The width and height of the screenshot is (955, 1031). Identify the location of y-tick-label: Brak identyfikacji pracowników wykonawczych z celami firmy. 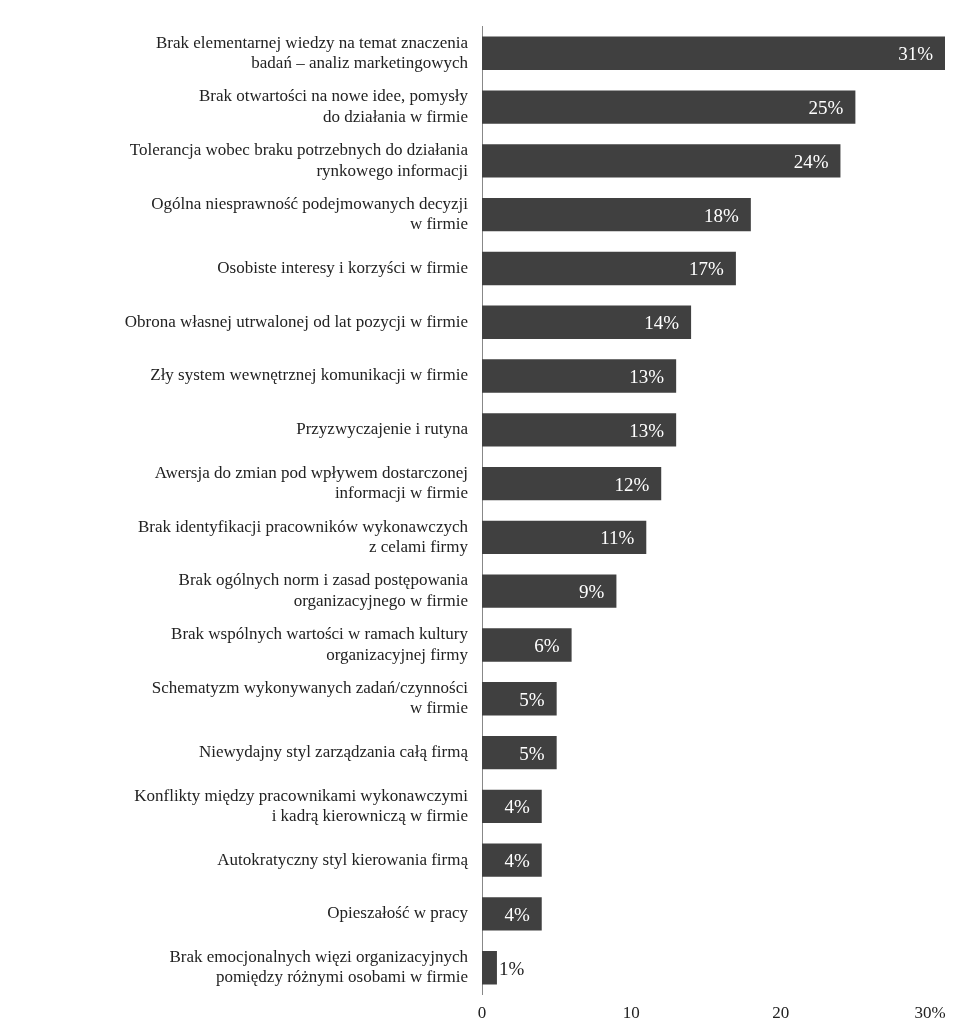
(303, 536).